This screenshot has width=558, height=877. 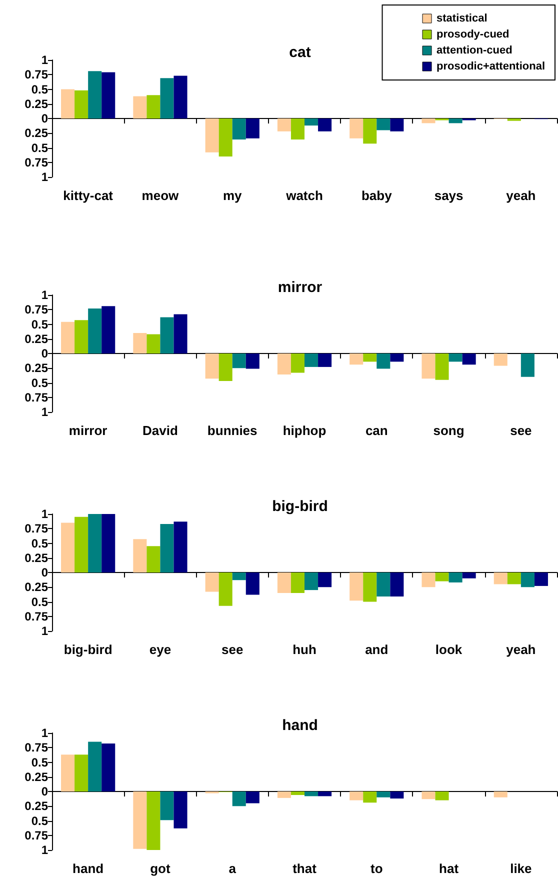 What do you see at coordinates (462, 18) in the screenshot?
I see `legend-label: statistical` at bounding box center [462, 18].